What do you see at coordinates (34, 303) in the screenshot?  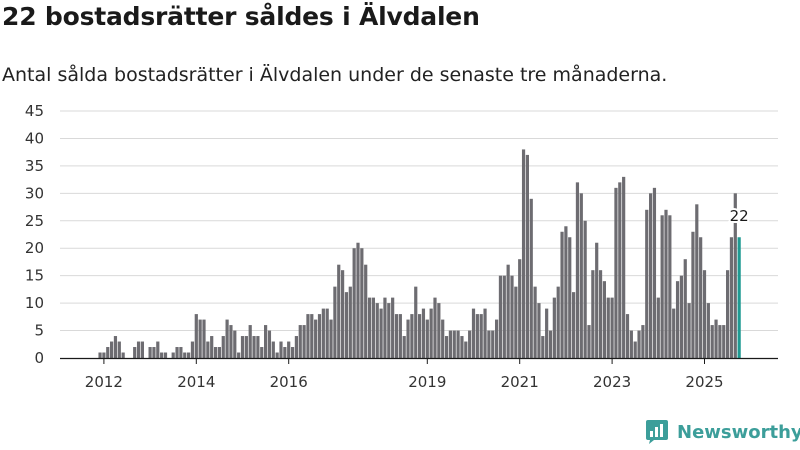 I see `y-tick-label: 10` at bounding box center [34, 303].